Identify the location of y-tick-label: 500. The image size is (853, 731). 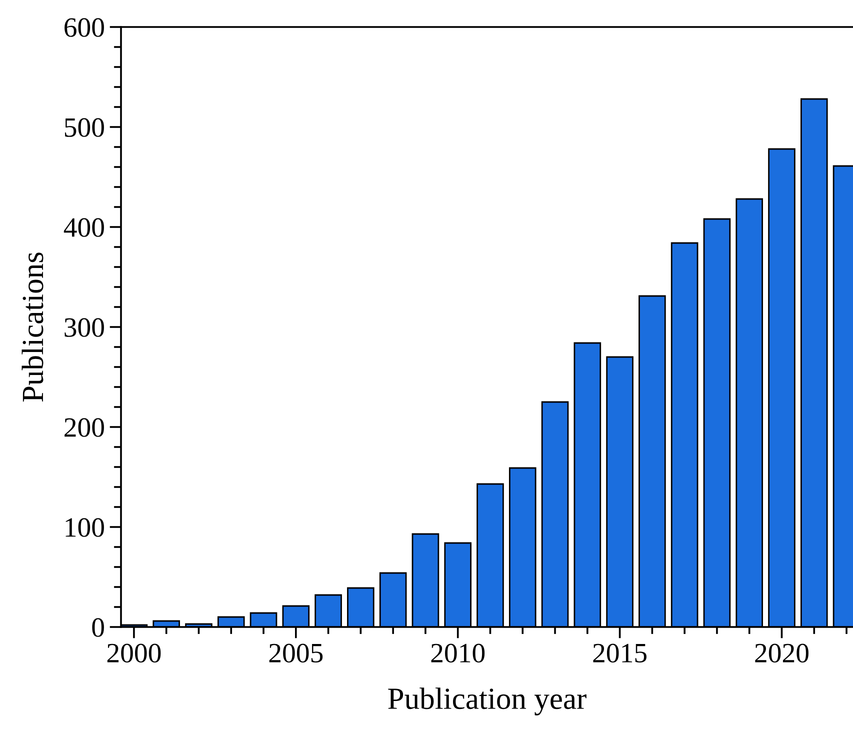
(84, 127).